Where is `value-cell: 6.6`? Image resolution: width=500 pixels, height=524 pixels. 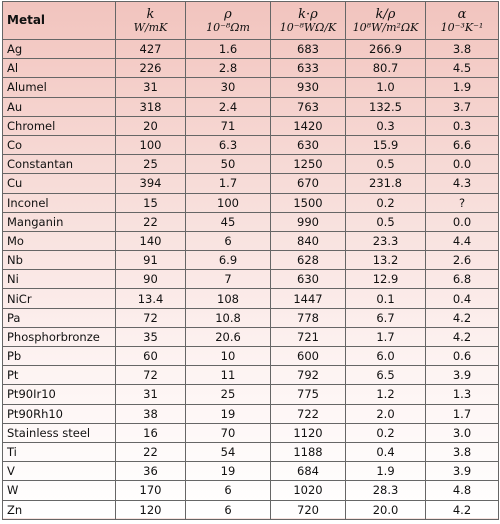
value-cell: 6.6 is located at coordinates (462, 145).